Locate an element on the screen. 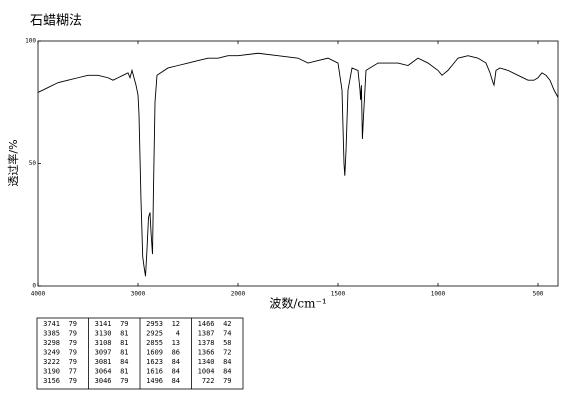  peak-wavenumber: 3741 is located at coordinates (51, 324).